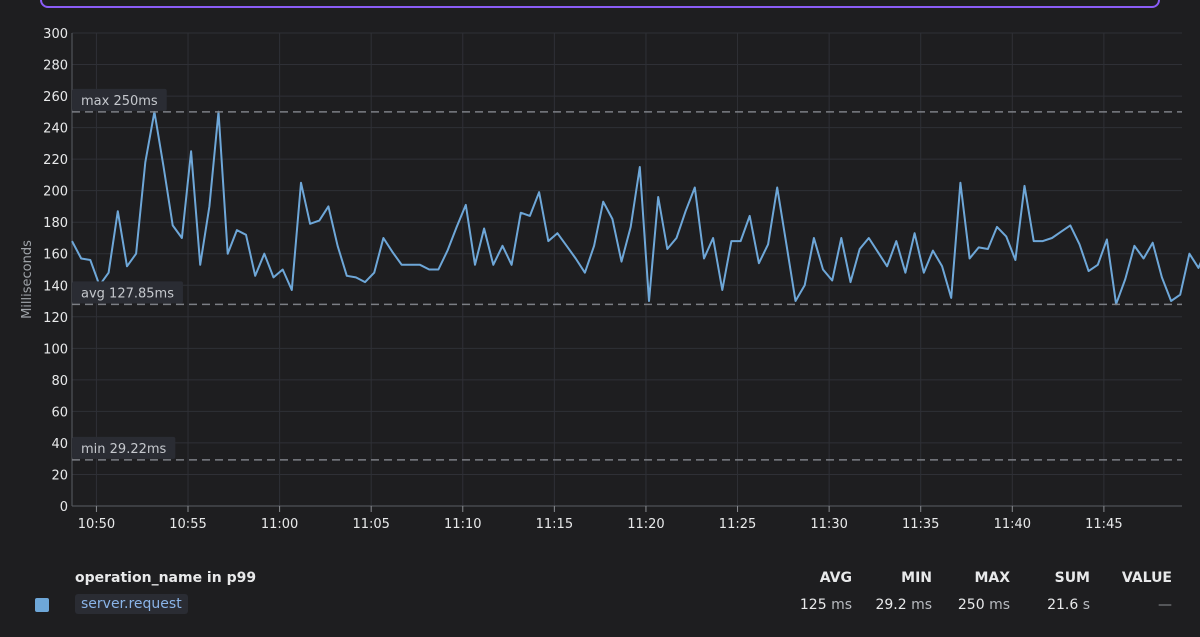  Describe the element at coordinates (55, 255) in the screenshot. I see `y-tick-label: 160` at that location.